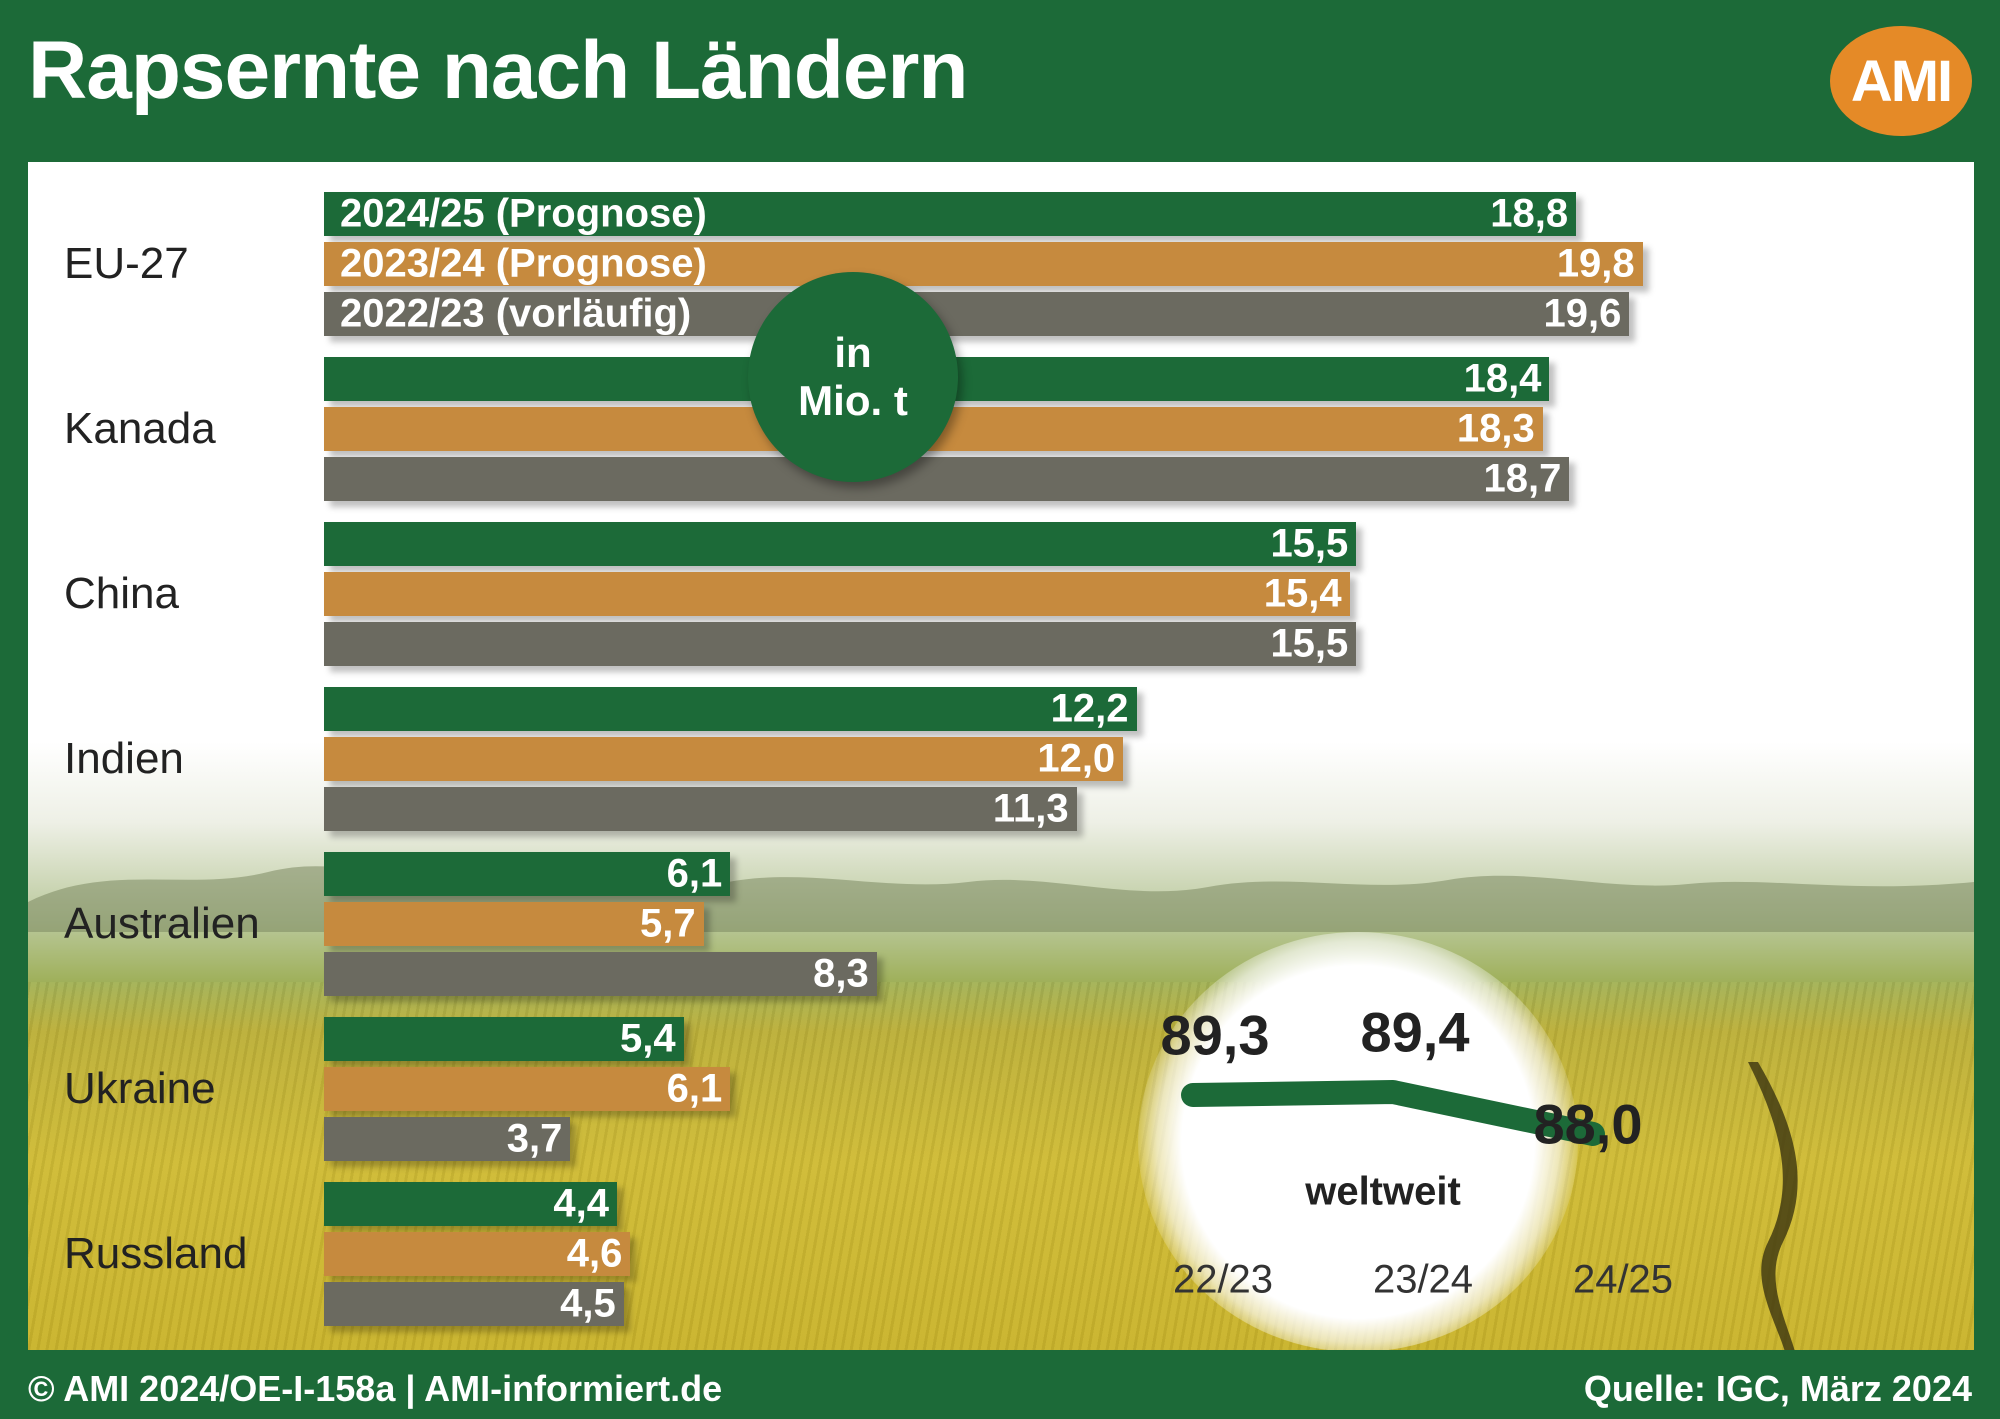  Describe the element at coordinates (471, 1203) in the screenshot. I see `bar: 4,4` at that location.